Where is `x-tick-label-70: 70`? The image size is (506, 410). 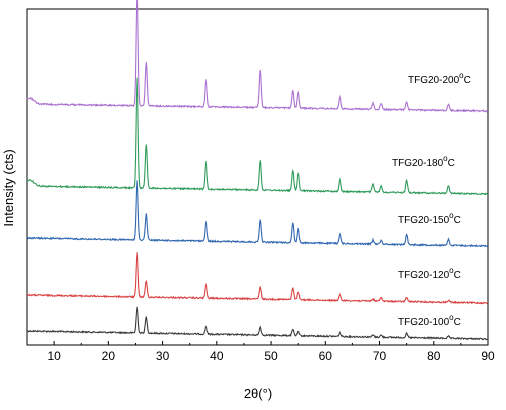
x-tick-label-70: 70 is located at coordinates (380, 356).